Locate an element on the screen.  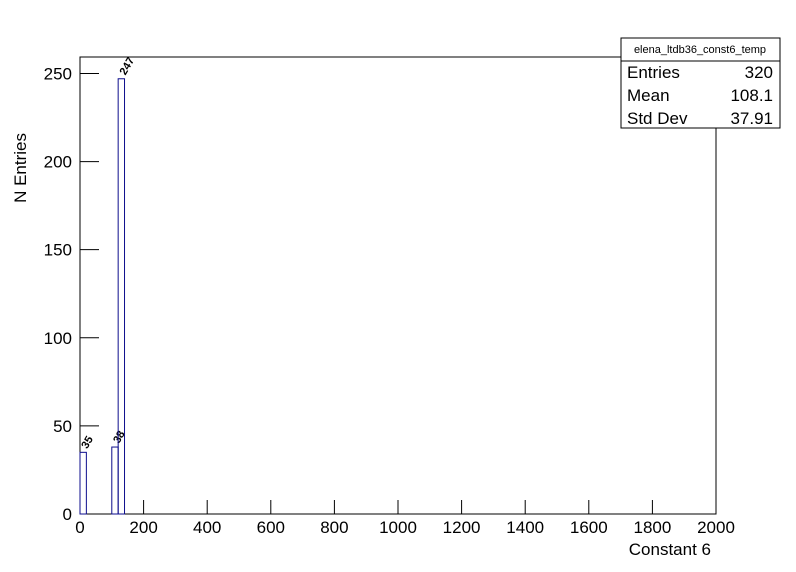
x-tick-label: 2000 is located at coordinates (716, 527).